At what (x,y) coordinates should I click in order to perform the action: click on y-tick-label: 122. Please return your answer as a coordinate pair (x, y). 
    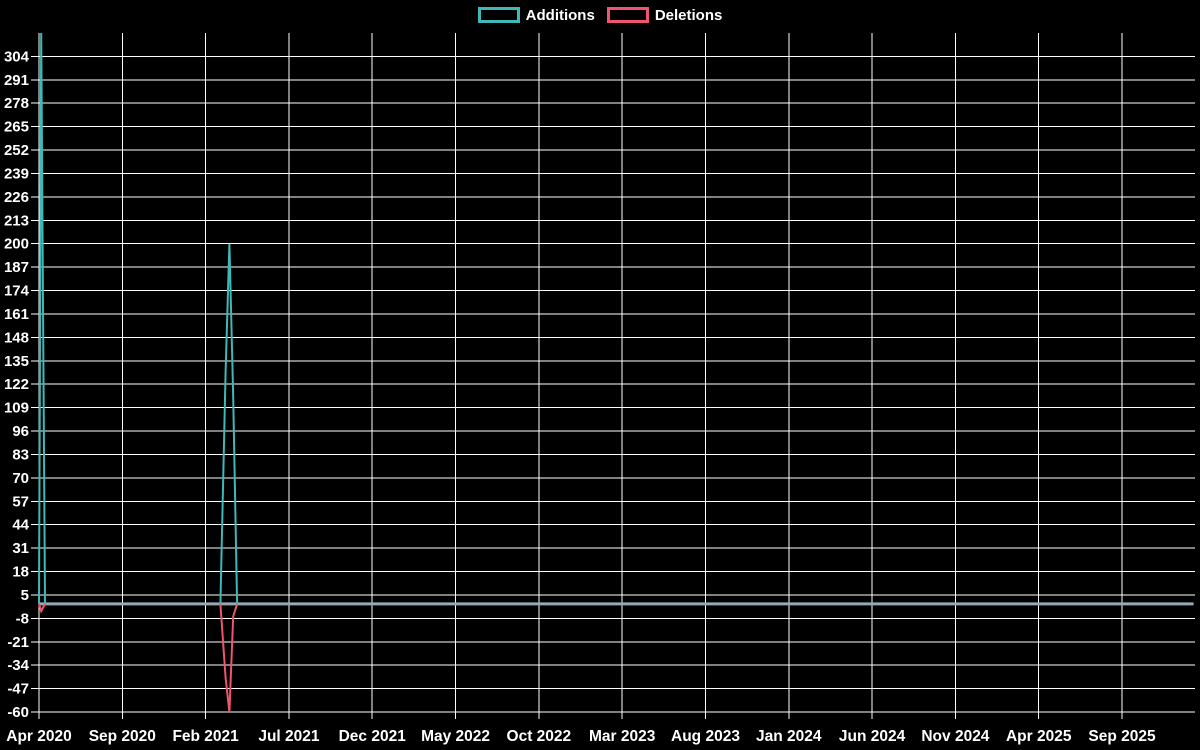
    Looking at the image, I should click on (16, 384).